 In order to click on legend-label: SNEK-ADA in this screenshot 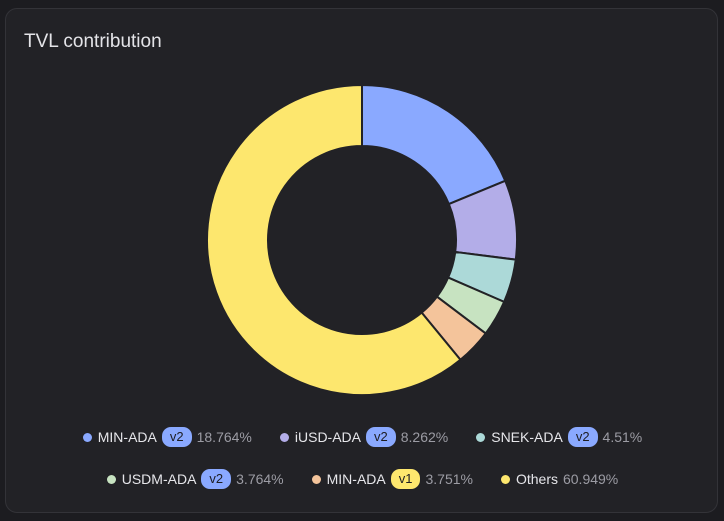, I will do `click(527, 437)`.